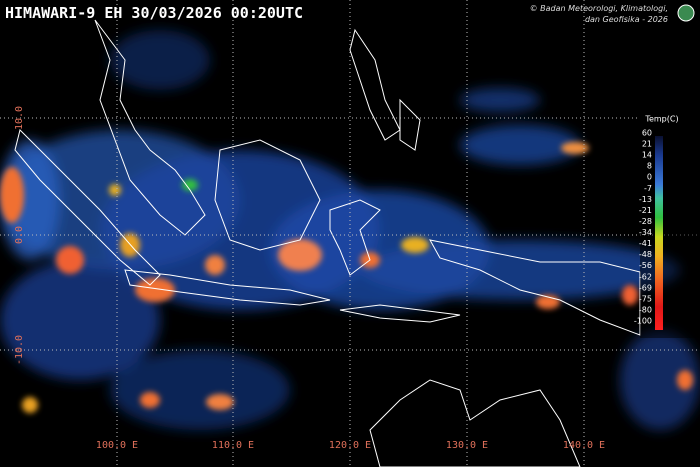  Describe the element at coordinates (117, 445) in the screenshot. I see `longitude-label: 100.0 E` at that location.